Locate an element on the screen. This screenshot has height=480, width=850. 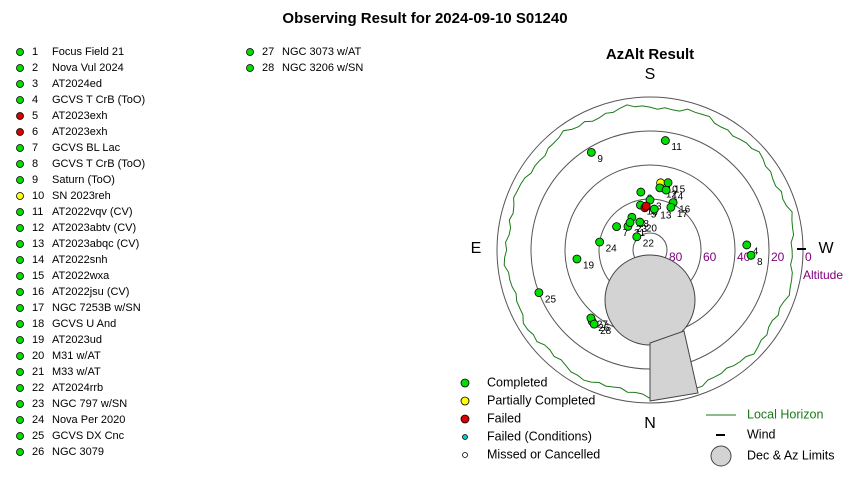
target-name: SN 2023reh is located at coordinates (81, 196).